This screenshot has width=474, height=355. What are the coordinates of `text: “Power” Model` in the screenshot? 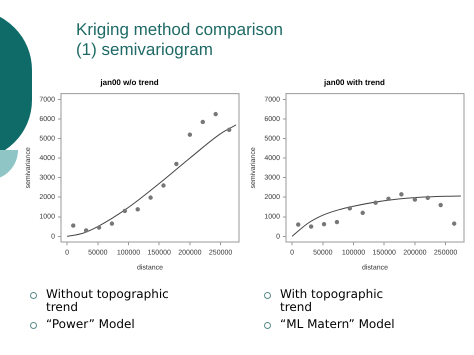 It's located at (103, 324).